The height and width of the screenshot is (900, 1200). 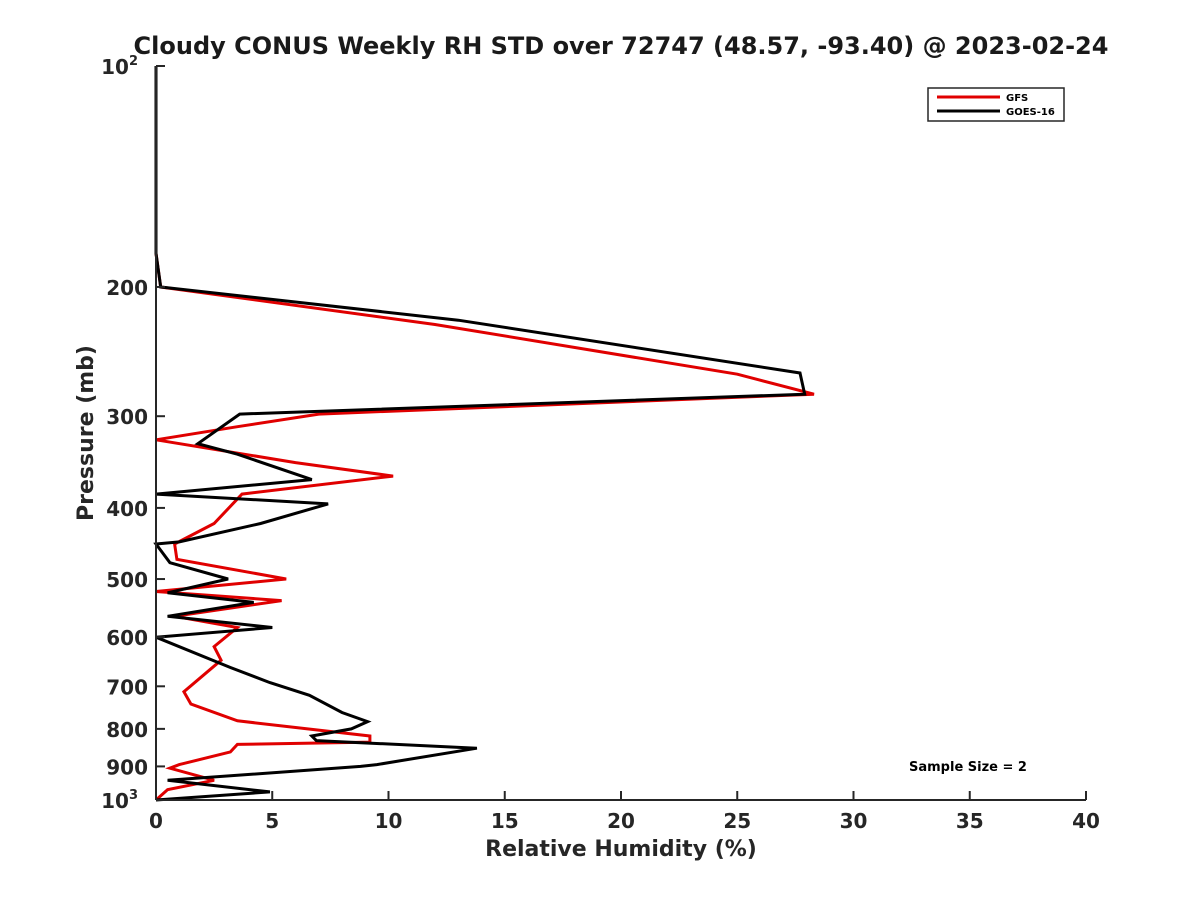 What do you see at coordinates (970, 821) in the screenshot?
I see `x-tick-label: 35` at bounding box center [970, 821].